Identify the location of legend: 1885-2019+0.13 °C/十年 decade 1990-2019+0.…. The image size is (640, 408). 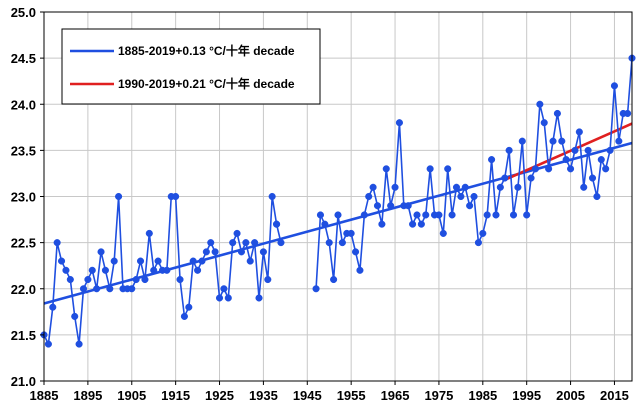
(191, 66).